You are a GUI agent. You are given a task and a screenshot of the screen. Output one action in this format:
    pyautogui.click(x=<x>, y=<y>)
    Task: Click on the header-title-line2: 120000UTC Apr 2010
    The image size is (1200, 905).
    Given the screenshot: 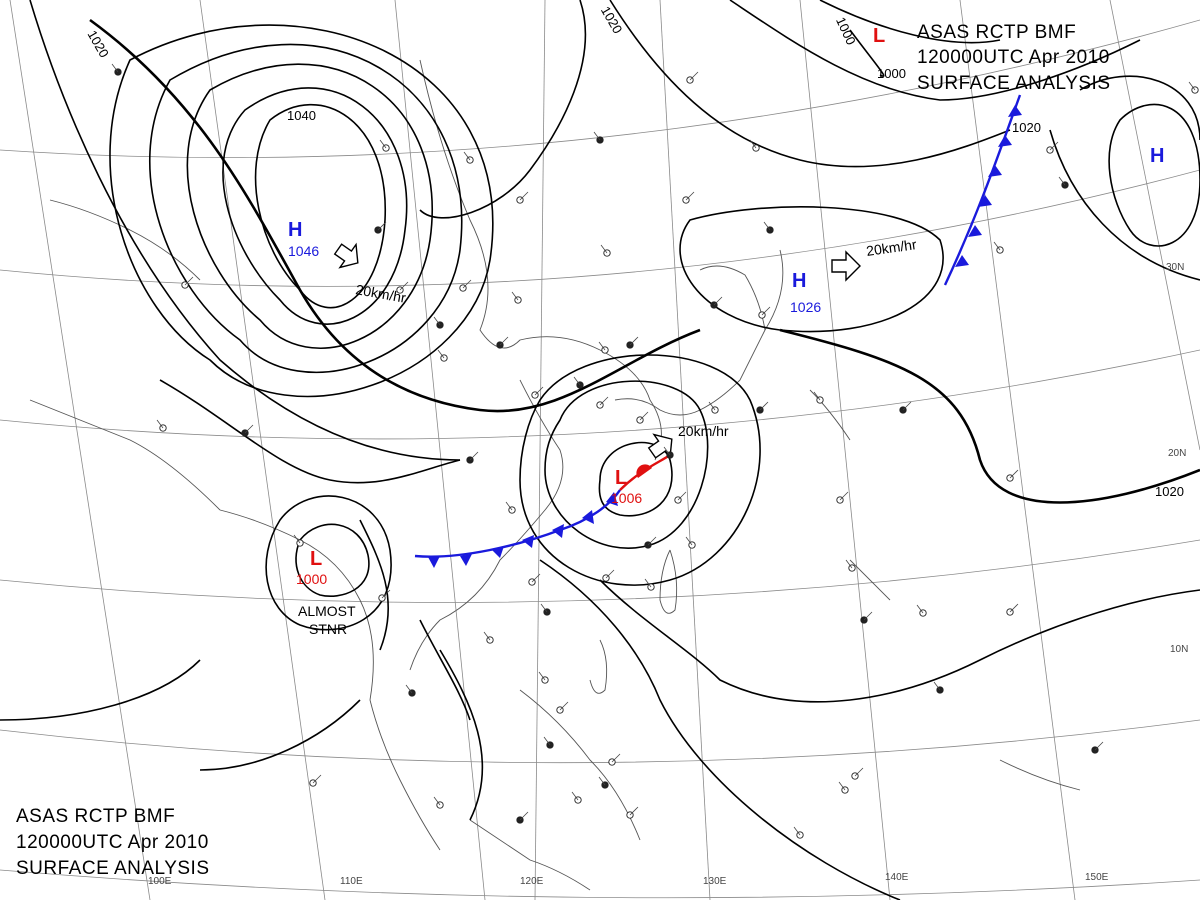 What is the action you would take?
    pyautogui.click(x=1013, y=57)
    